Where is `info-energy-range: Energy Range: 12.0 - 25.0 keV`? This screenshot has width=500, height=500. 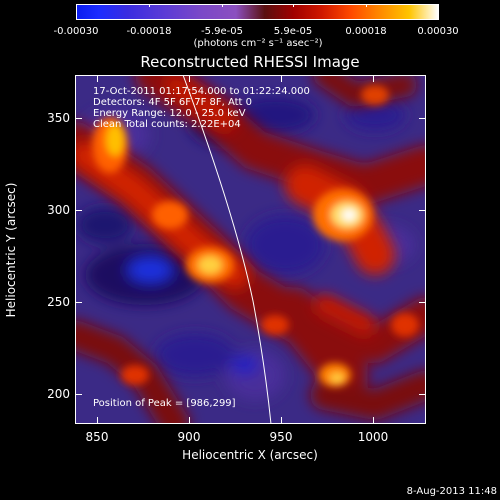 info-energy-range: Energy Range: 12.0 - 25.0 keV is located at coordinates (169, 113).